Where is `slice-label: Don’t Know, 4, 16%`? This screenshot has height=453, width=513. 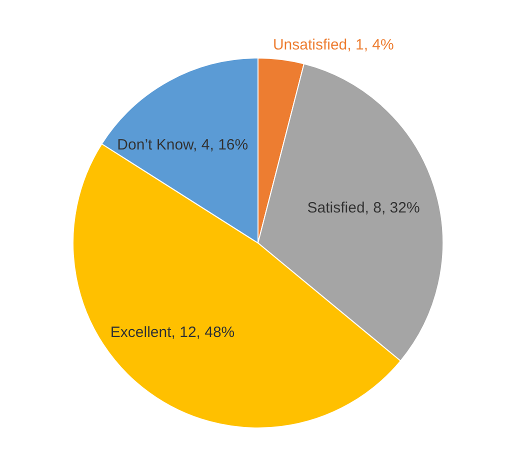
slice-label: Don’t Know, 4, 16% is located at coordinates (182, 145).